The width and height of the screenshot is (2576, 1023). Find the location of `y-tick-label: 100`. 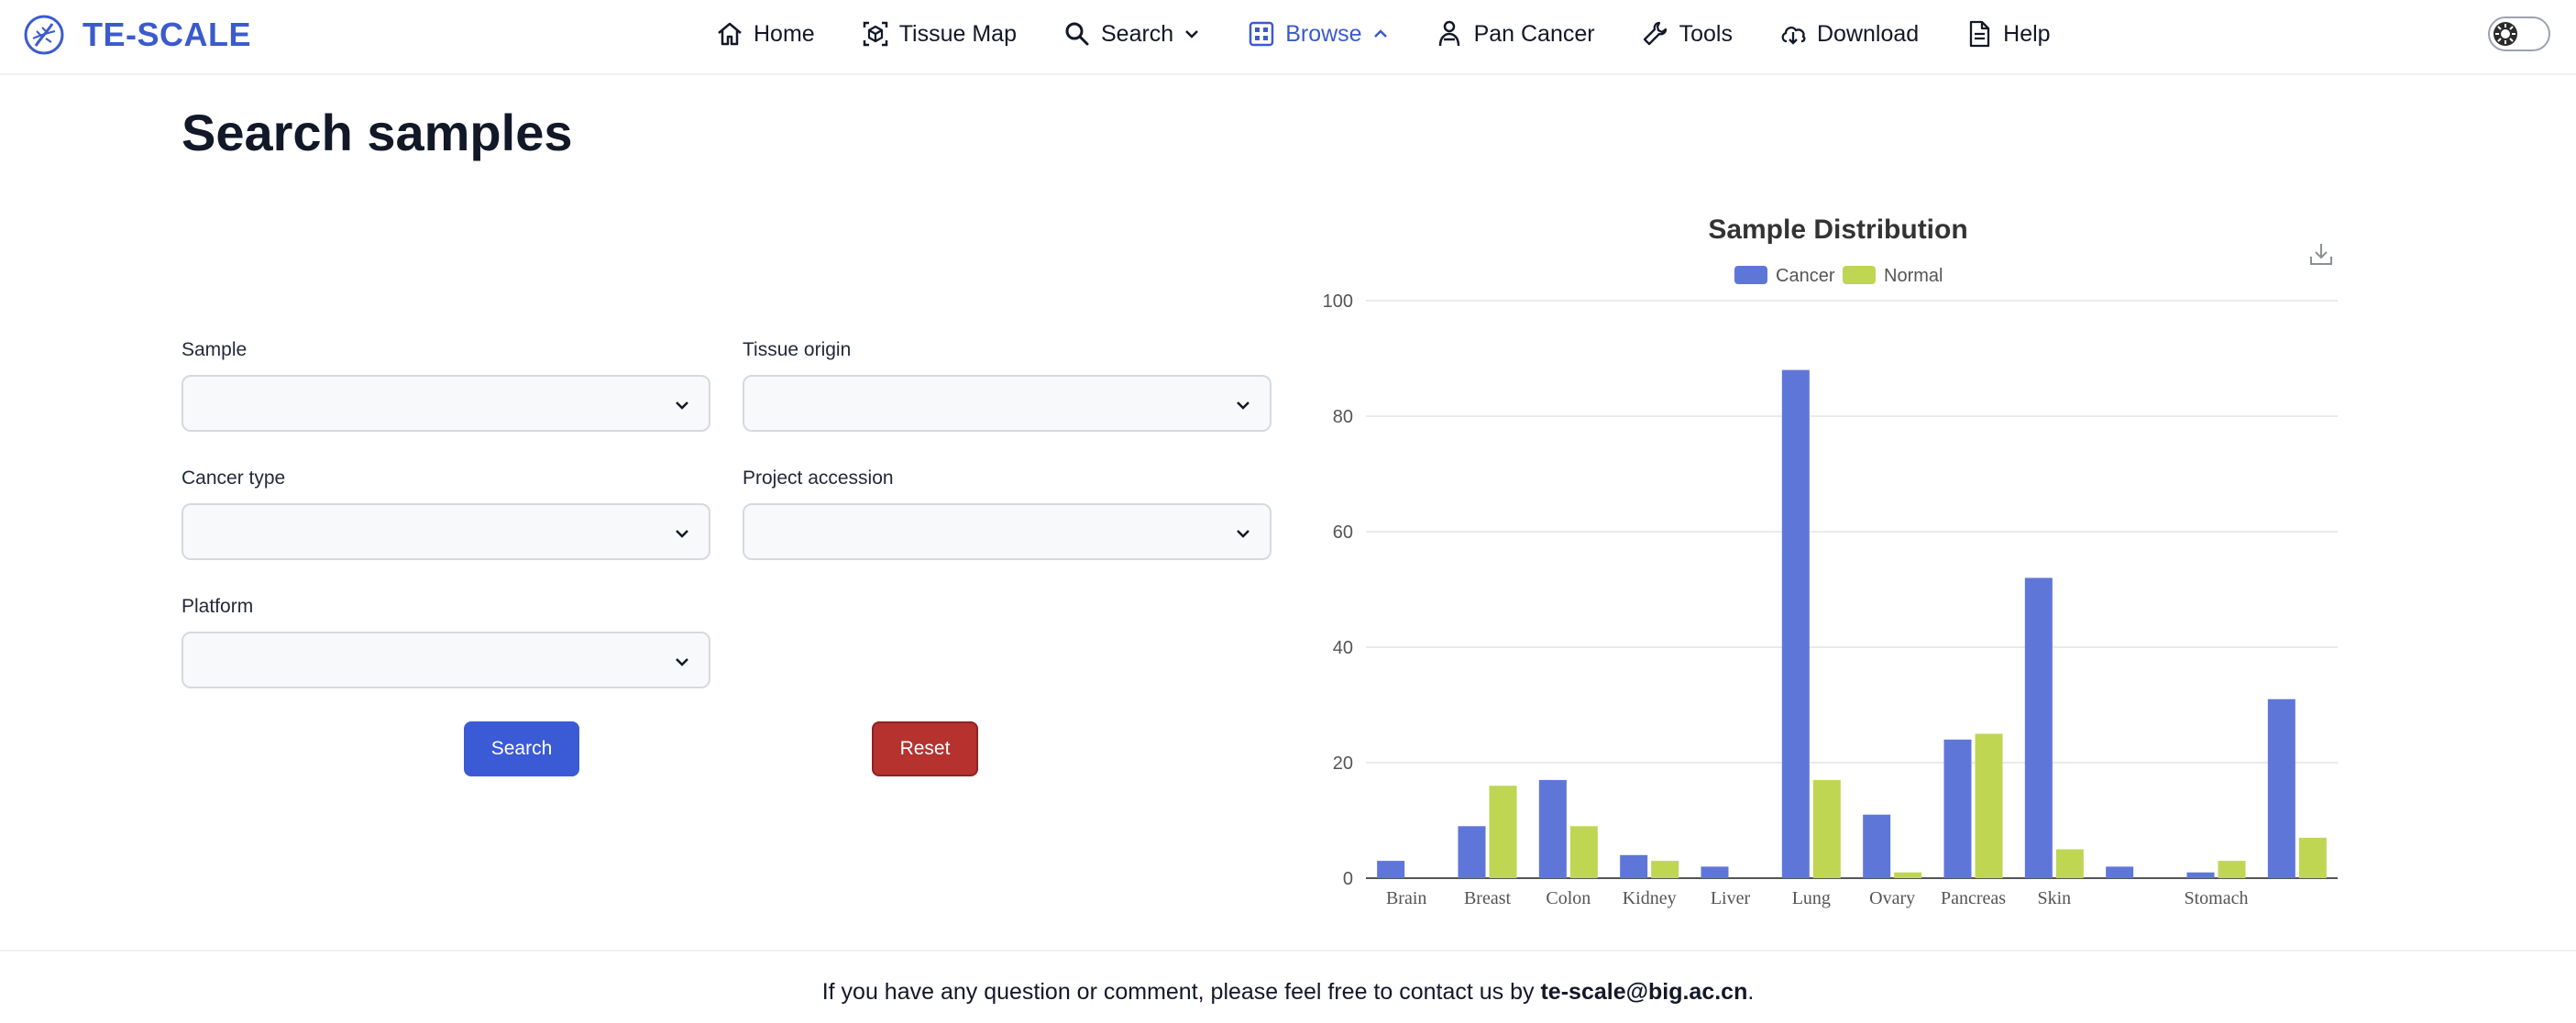

y-tick-label: 100 is located at coordinates (1338, 302).